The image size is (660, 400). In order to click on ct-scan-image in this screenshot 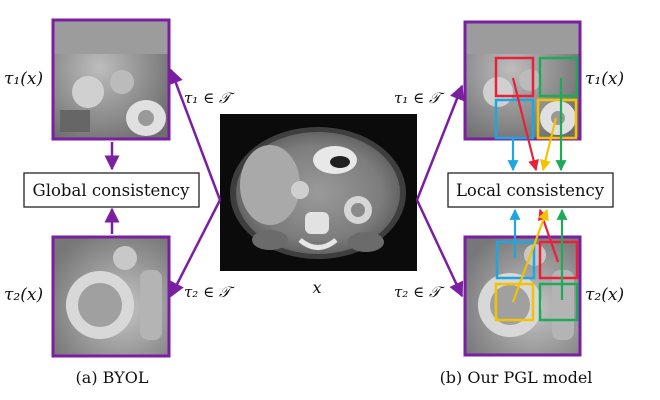, I will do `click(318, 192)`.